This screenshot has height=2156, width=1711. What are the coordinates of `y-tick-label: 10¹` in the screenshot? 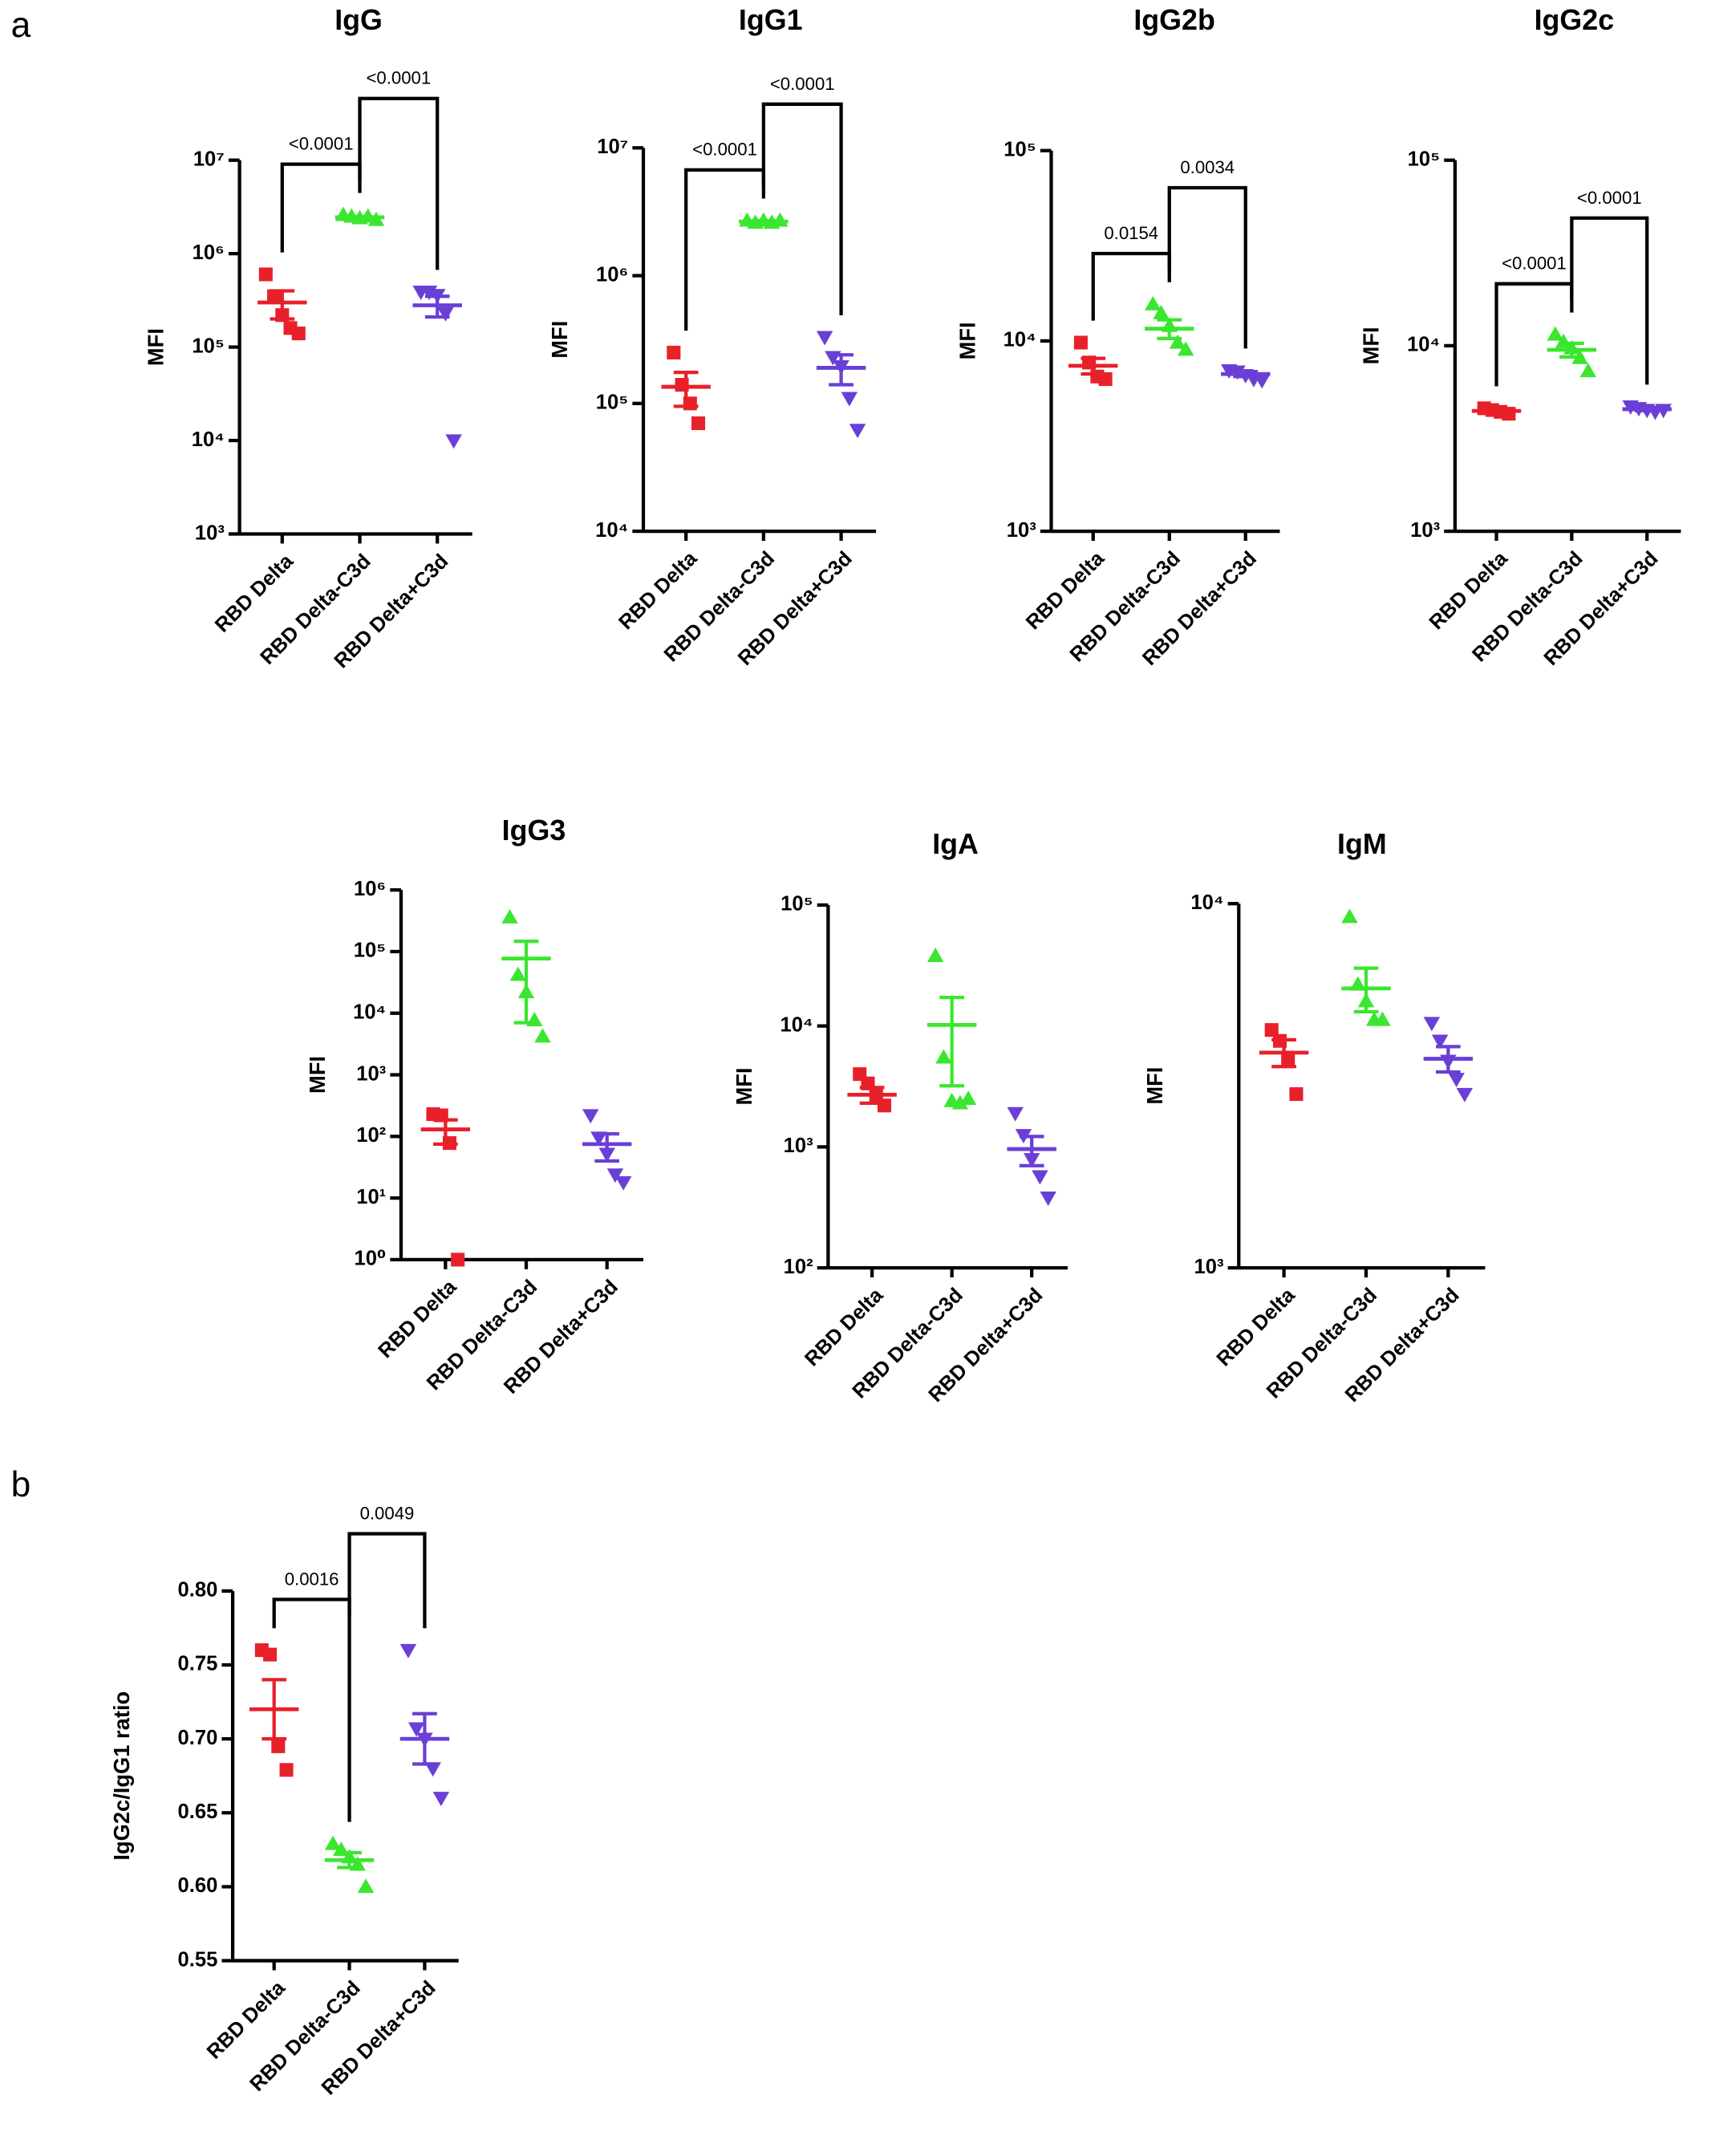 It's located at (371, 1197).